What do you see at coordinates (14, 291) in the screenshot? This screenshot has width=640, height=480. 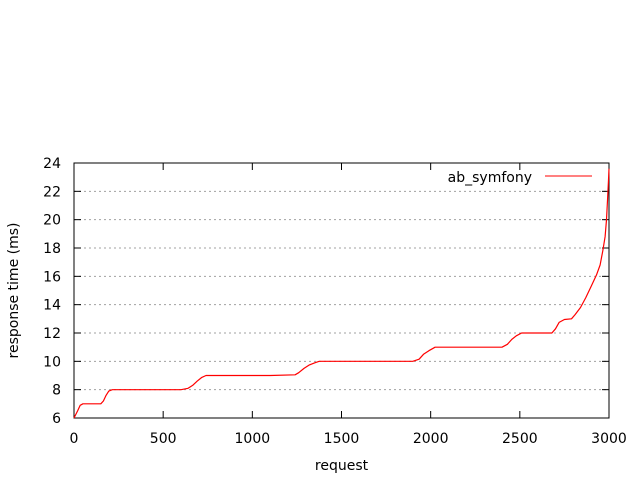 I see `y-axis-label: response time (ms)` at bounding box center [14, 291].